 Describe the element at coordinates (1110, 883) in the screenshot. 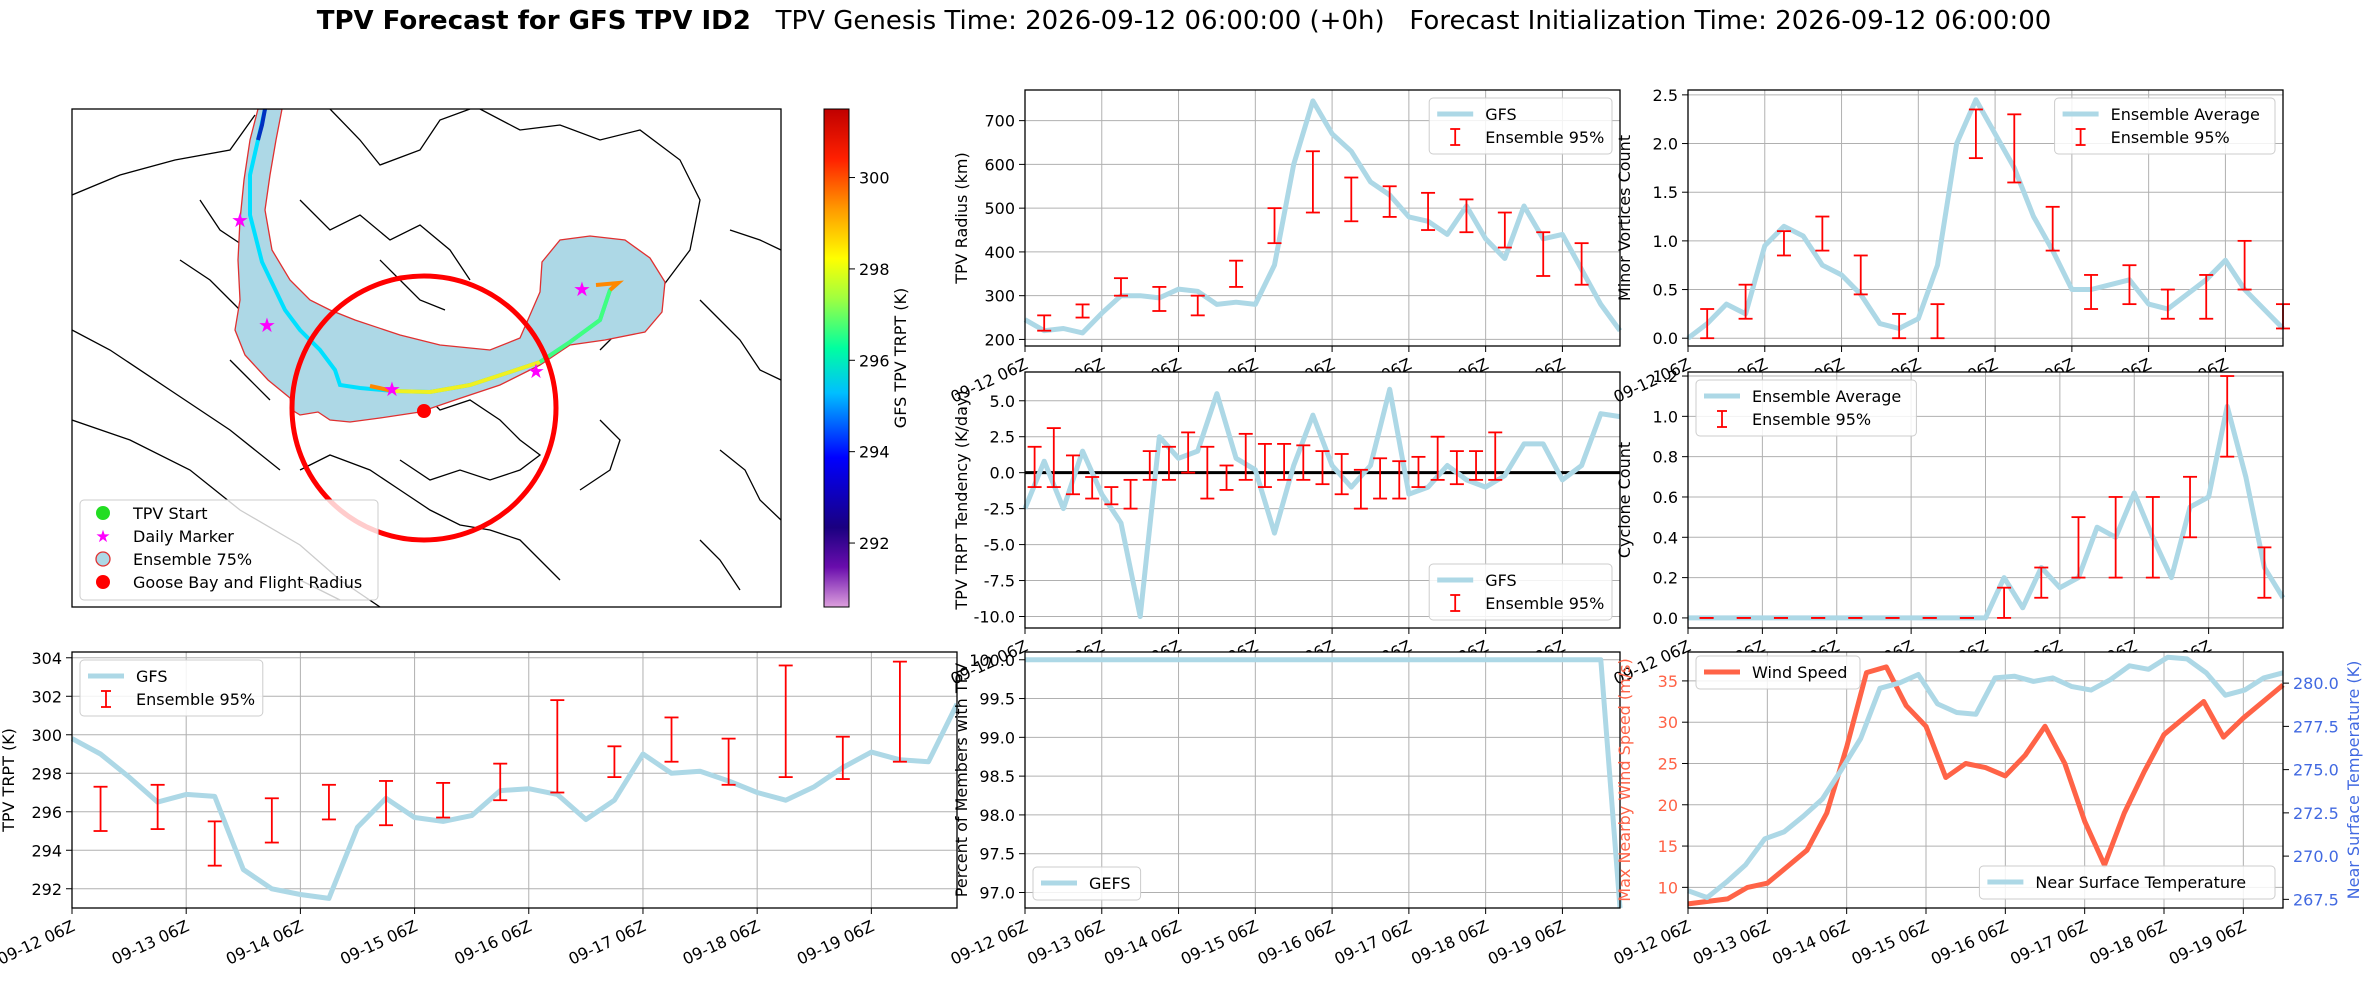

I see `legend-label: GEFS` at that location.